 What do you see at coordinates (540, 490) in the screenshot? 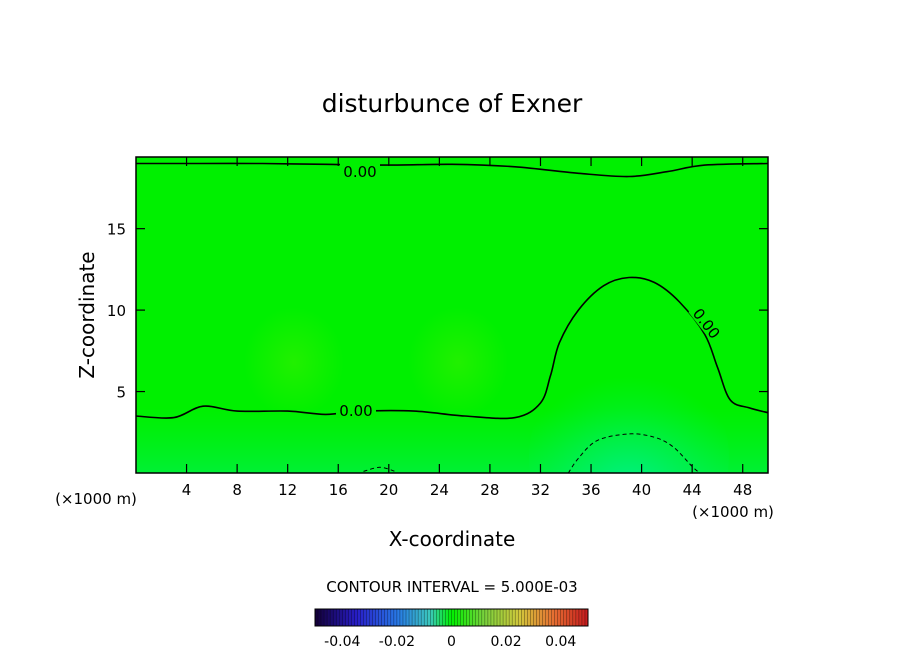
I see `x-tick-label-7: 32` at bounding box center [540, 490].